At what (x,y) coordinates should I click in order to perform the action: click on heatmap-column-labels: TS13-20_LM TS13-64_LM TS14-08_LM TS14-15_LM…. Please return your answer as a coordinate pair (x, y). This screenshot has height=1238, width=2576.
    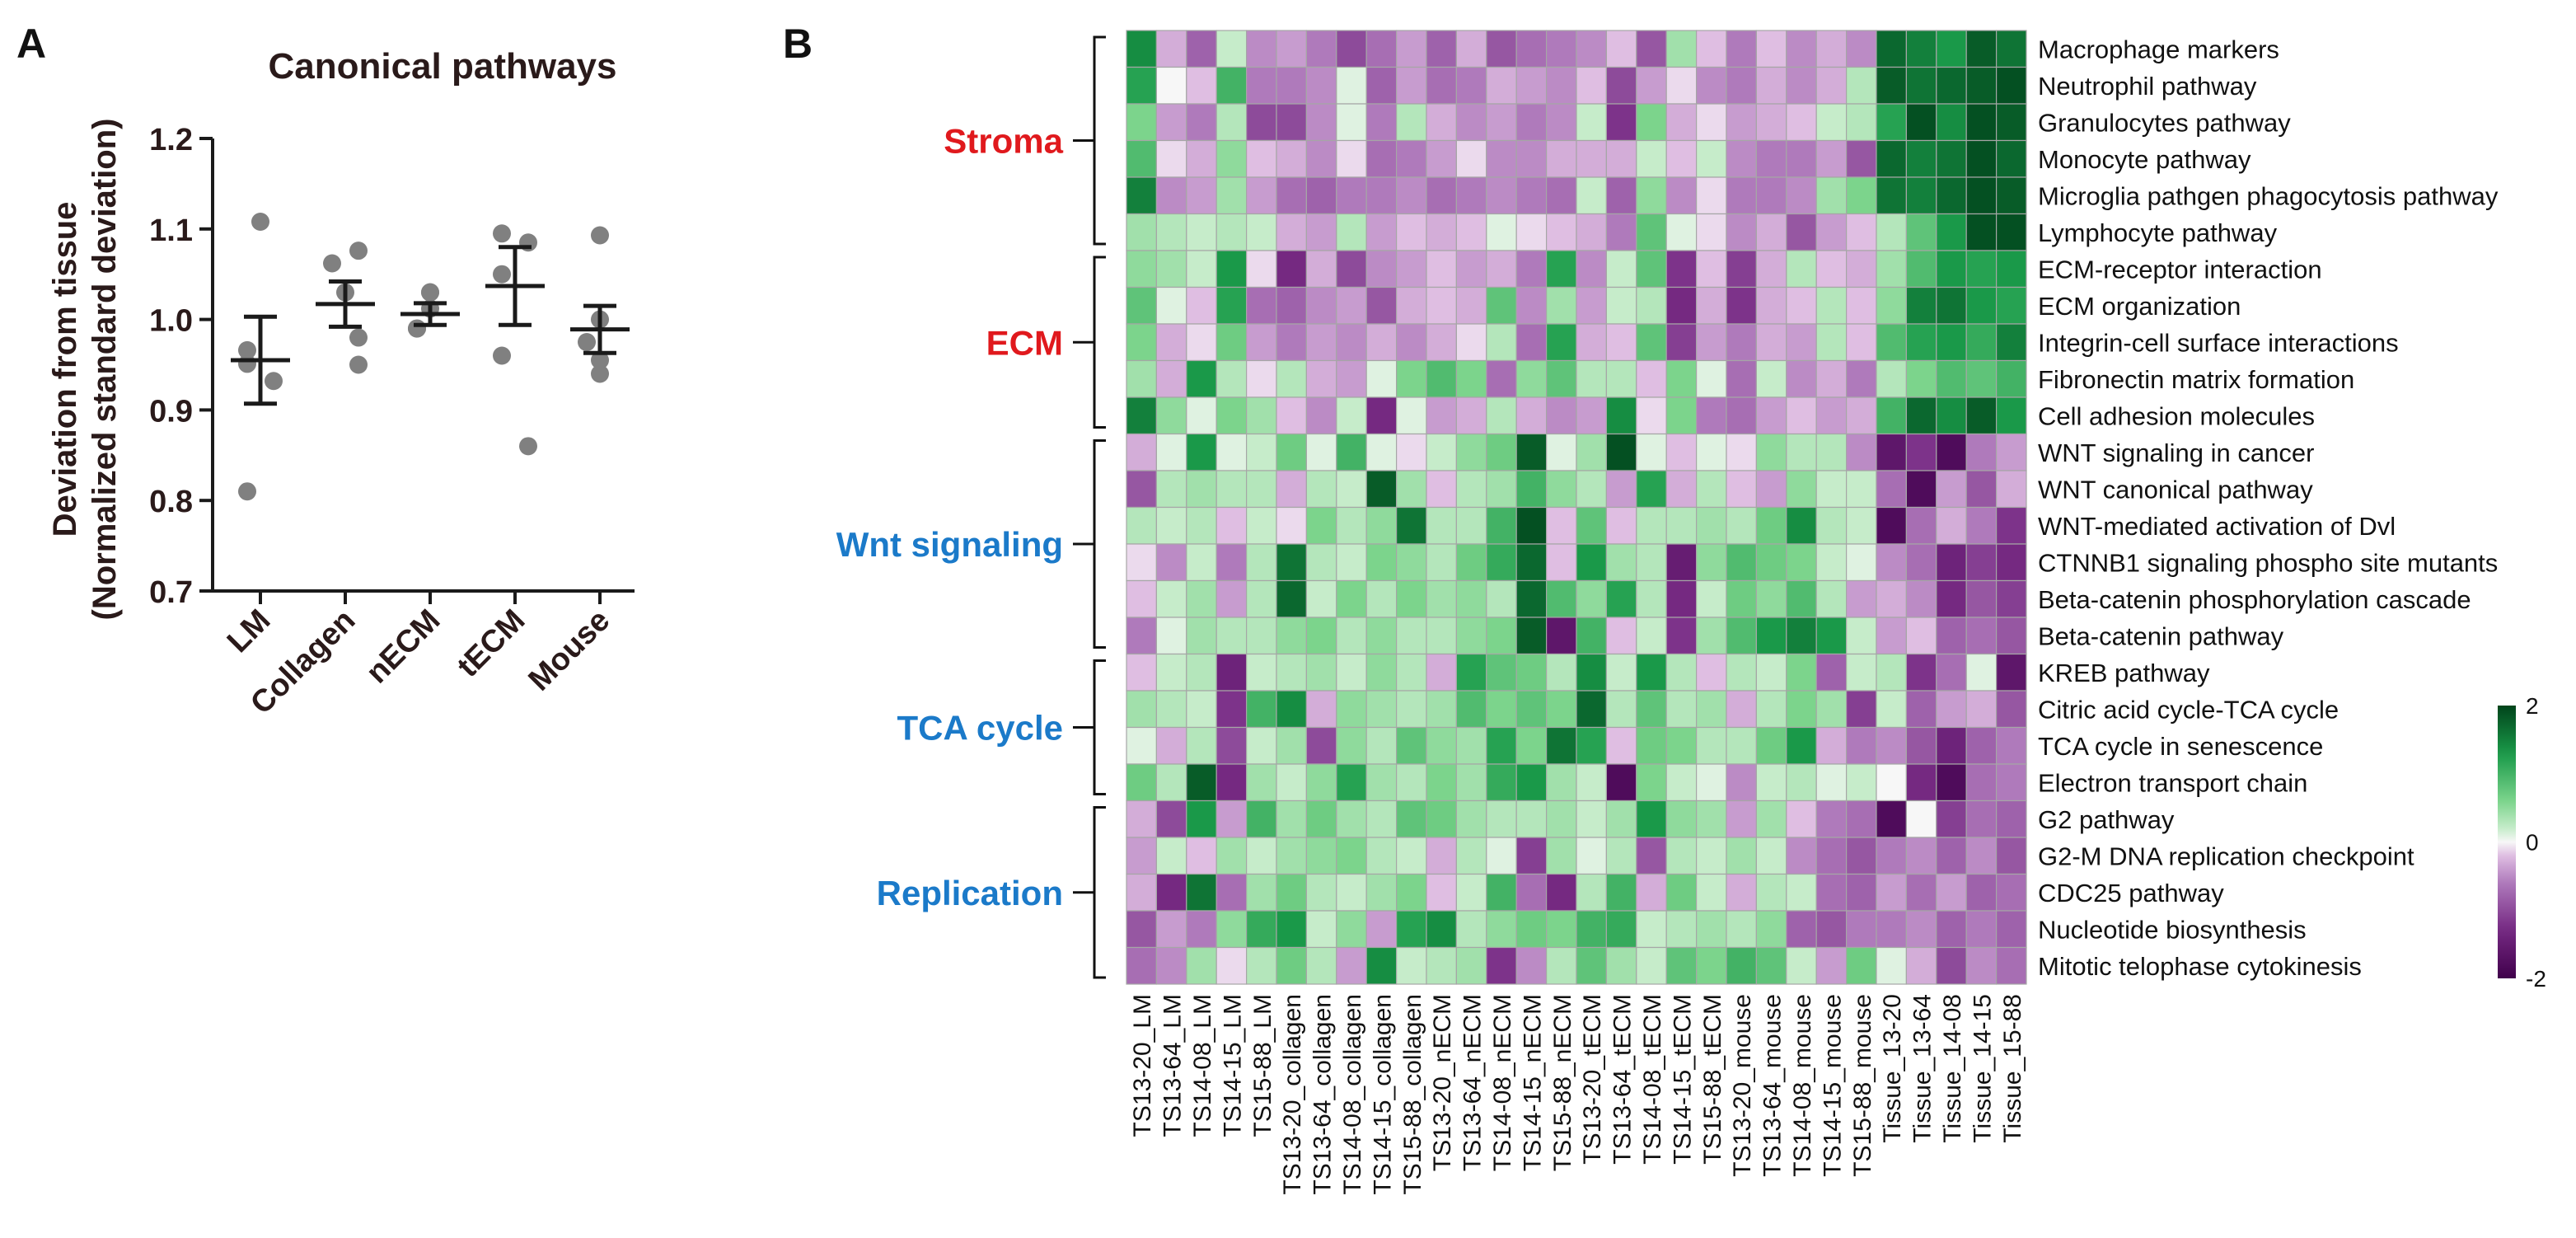
    Looking at the image, I should click on (1577, 1095).